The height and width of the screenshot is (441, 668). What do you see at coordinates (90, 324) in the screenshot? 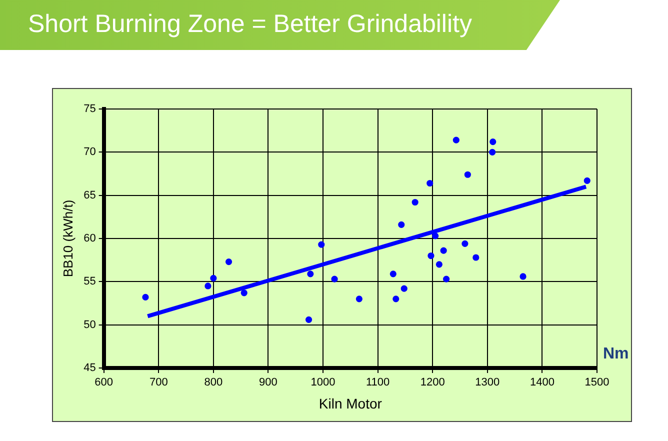
I see `y-tick-label: 50` at bounding box center [90, 324].